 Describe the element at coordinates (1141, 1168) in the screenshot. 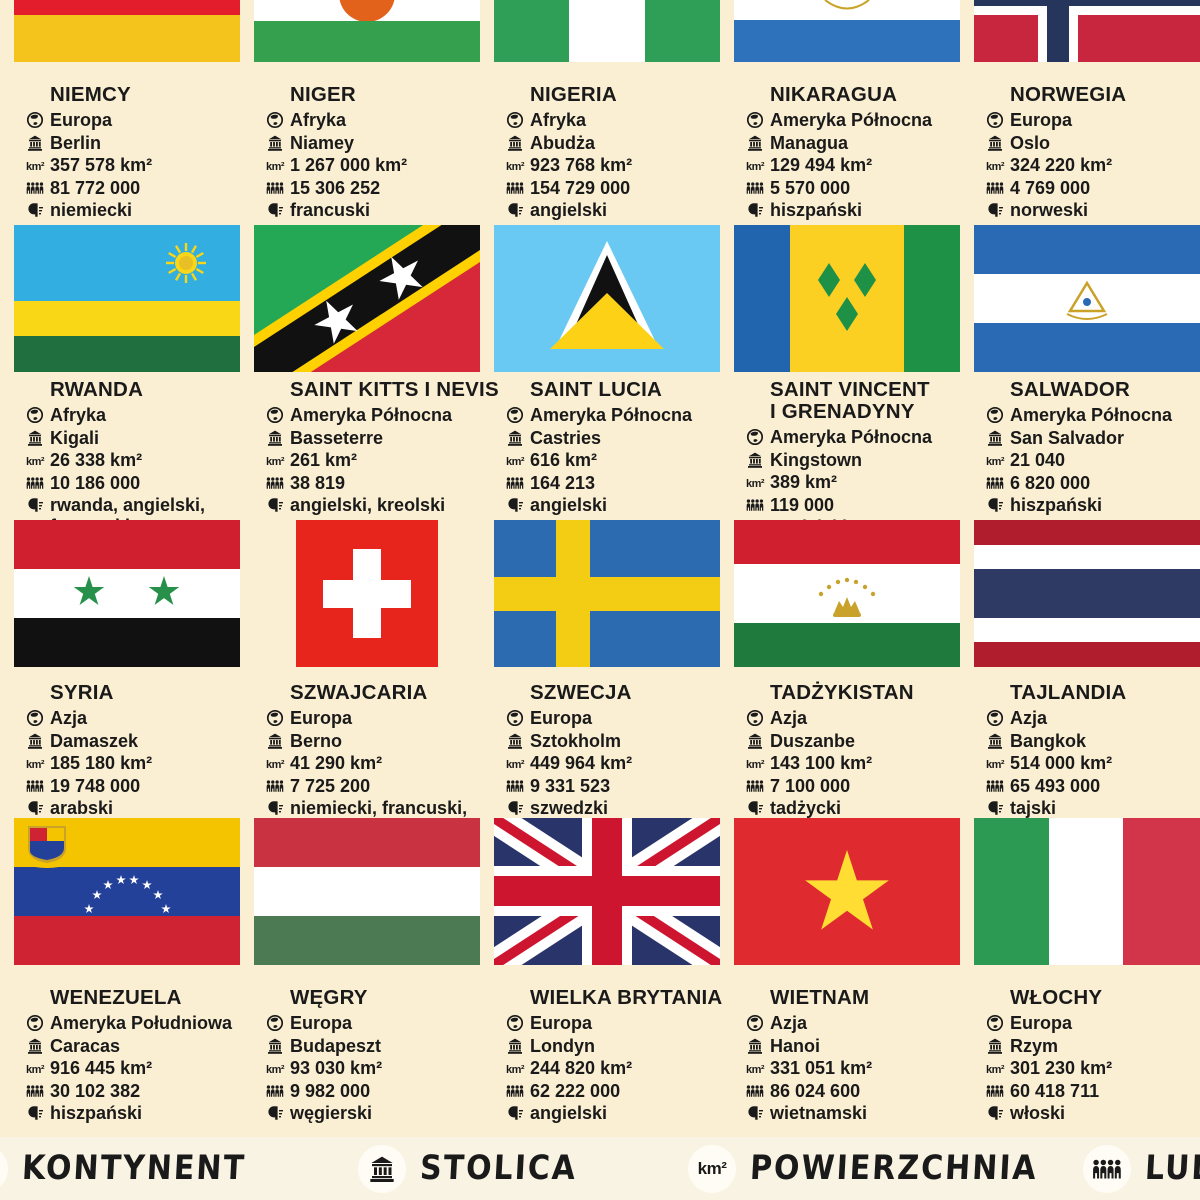

I see `legend-item-population: LUDNOŚĆ` at that location.